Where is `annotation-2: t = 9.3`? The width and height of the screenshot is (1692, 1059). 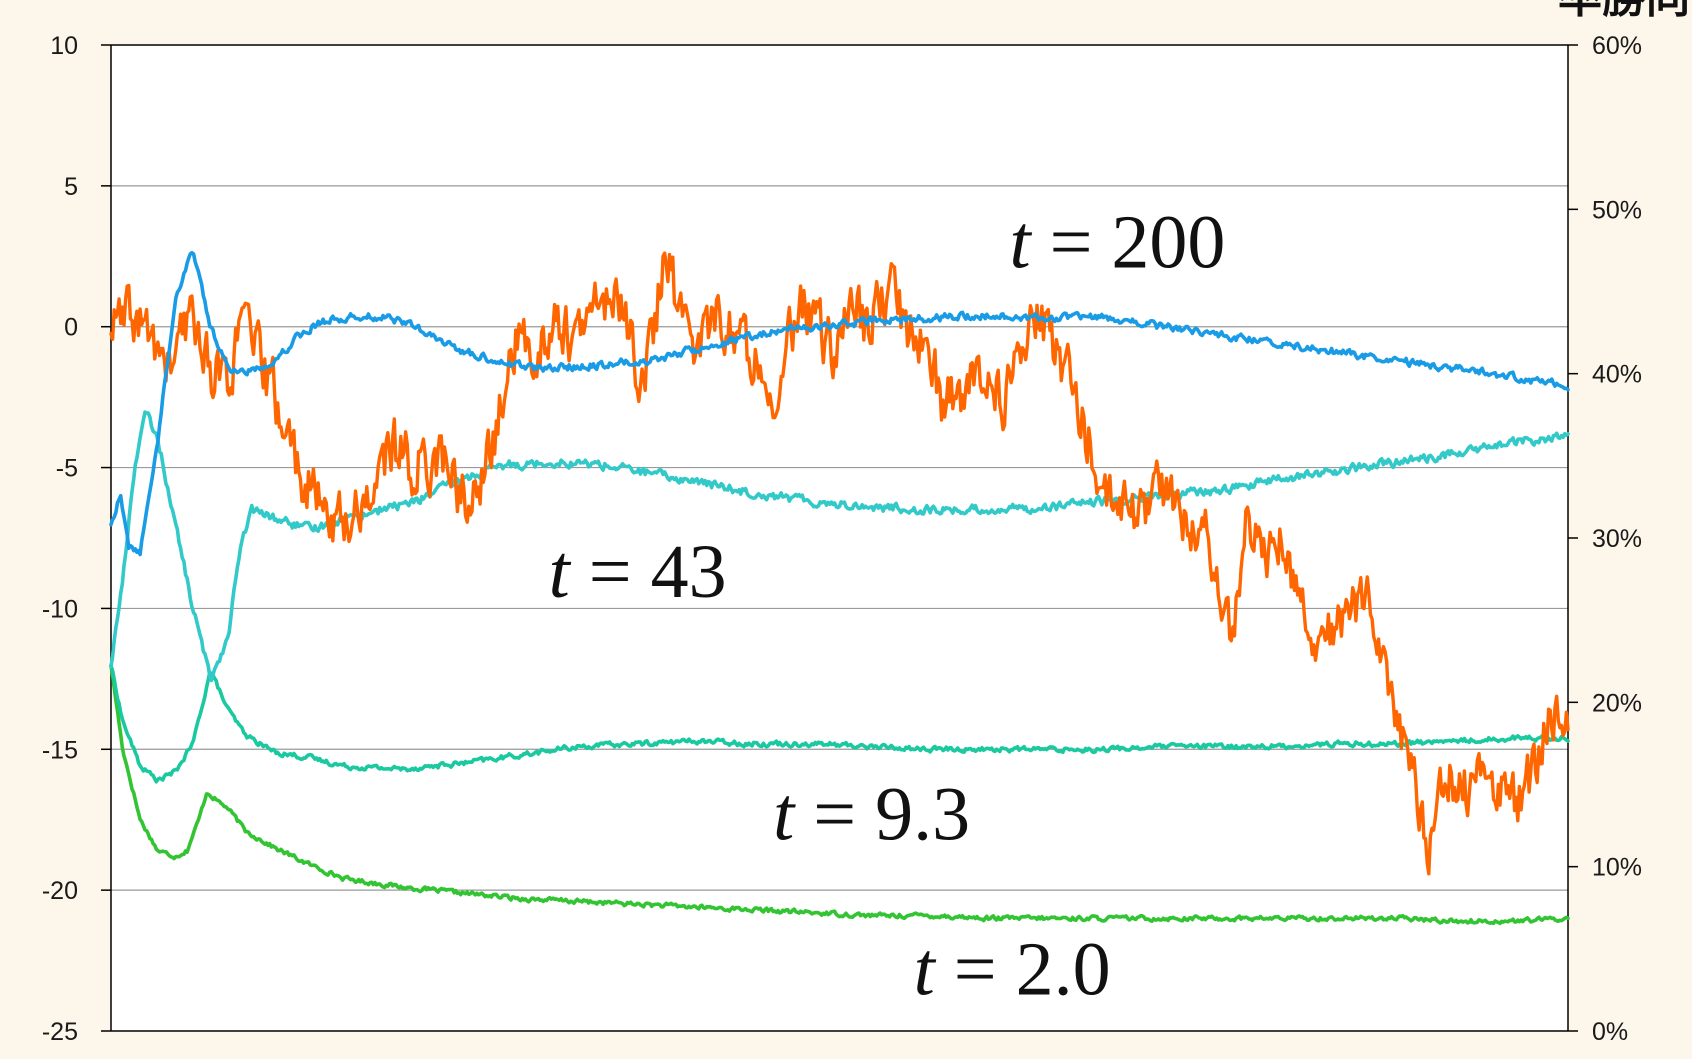 annotation-2: t = 9.3 is located at coordinates (871, 814).